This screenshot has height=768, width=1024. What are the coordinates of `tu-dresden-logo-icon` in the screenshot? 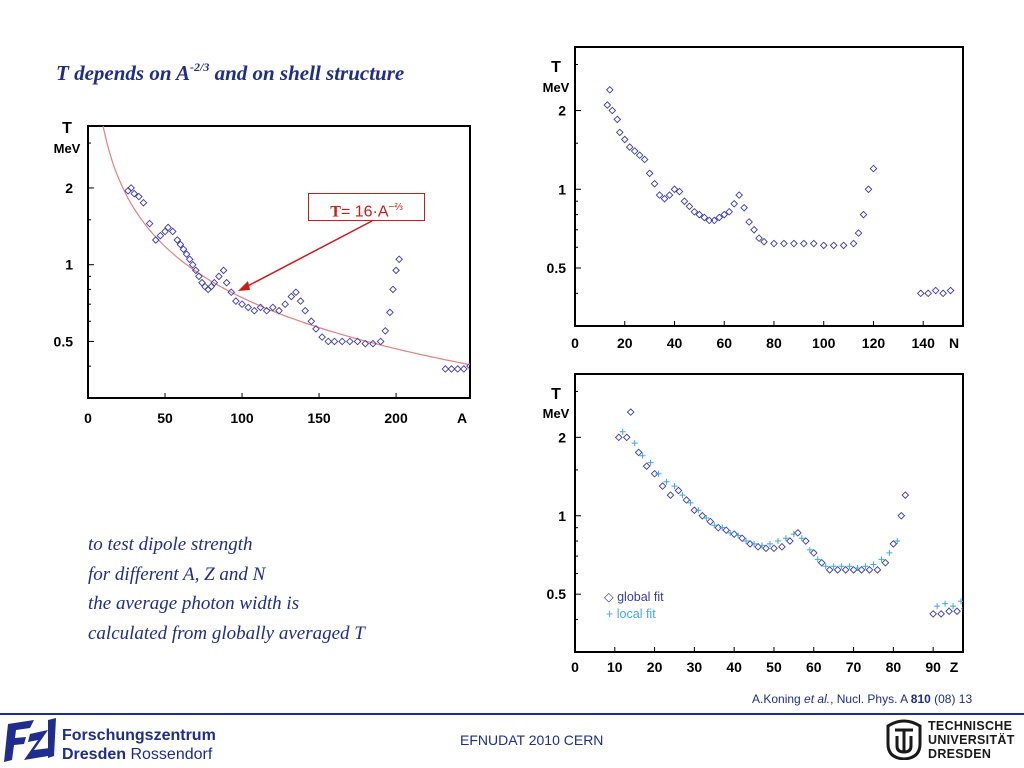 It's located at (904, 739).